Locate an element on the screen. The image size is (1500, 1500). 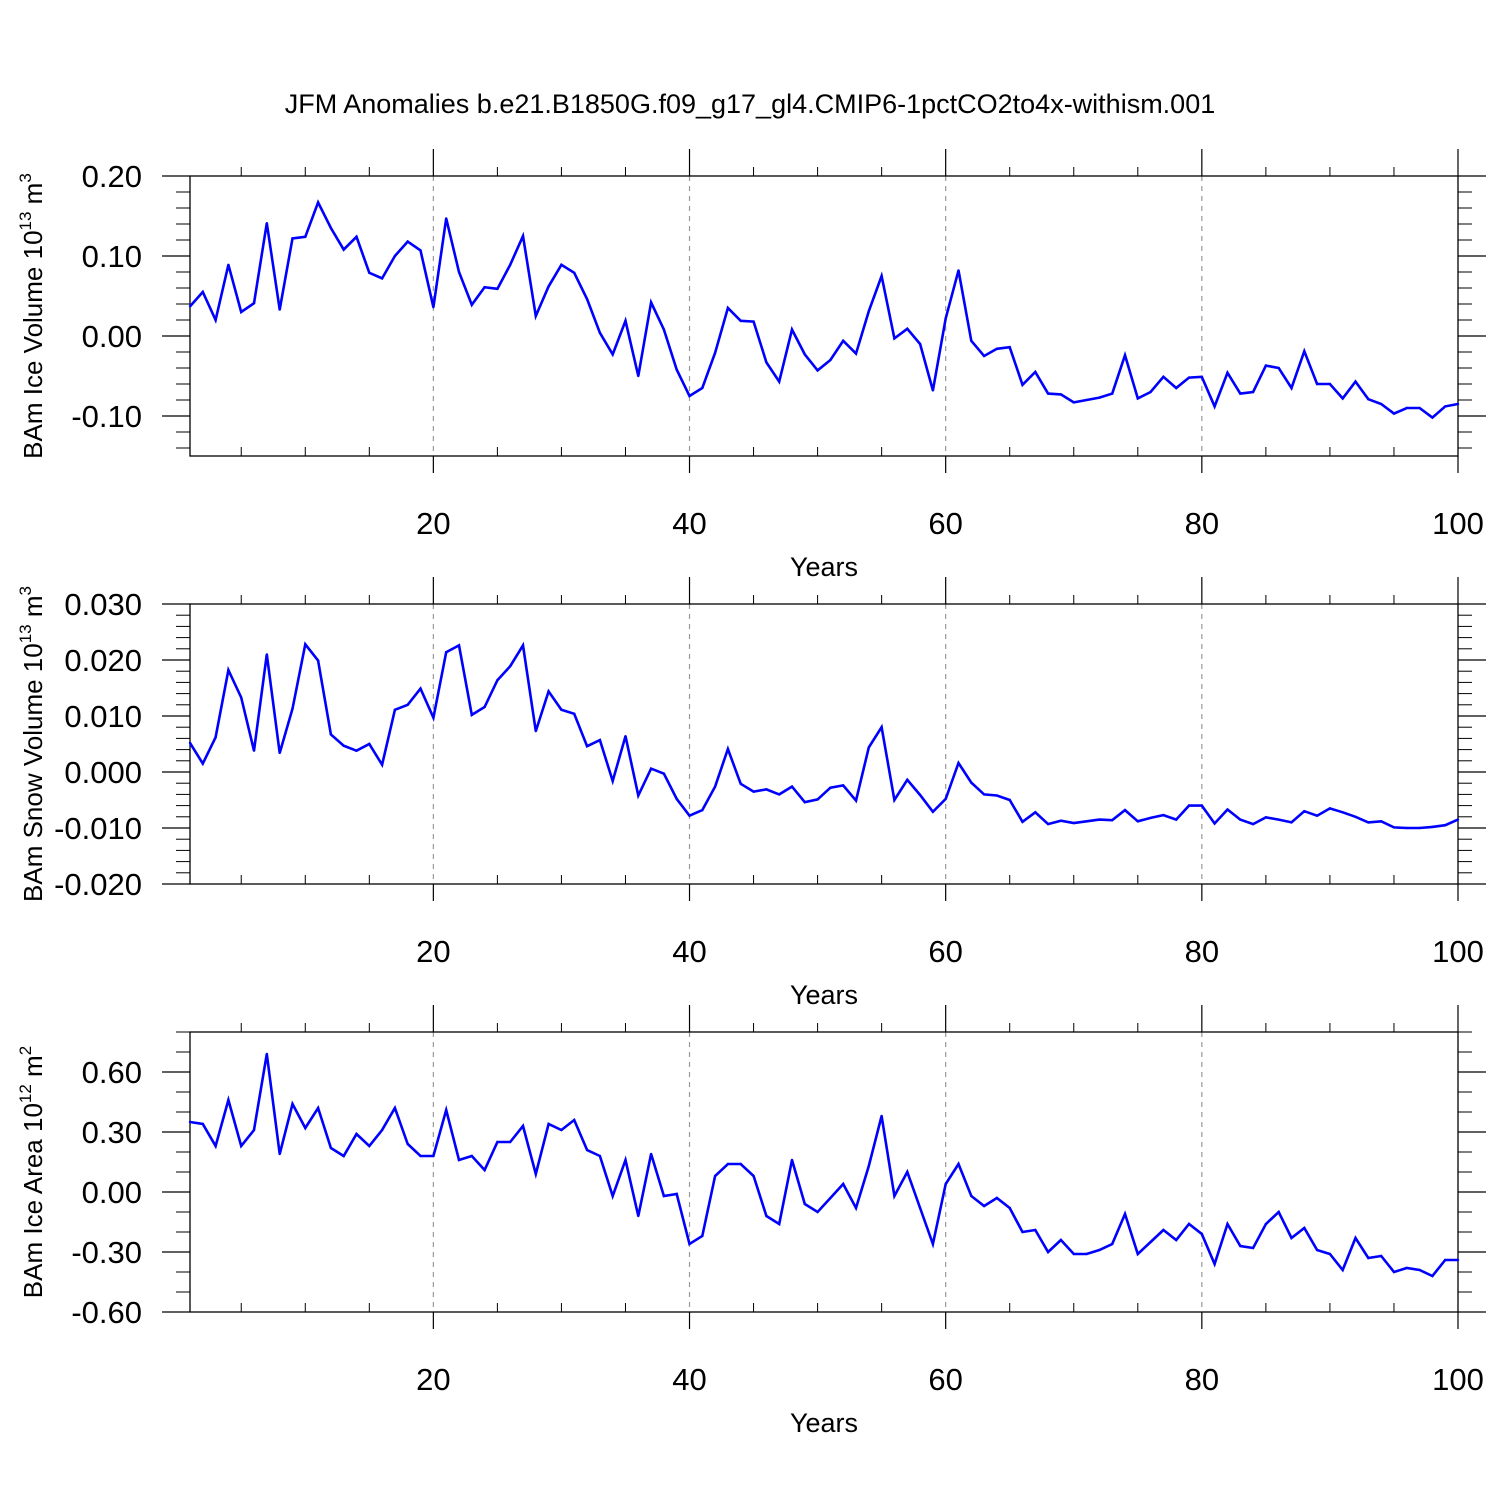
x-tick-label: 40 is located at coordinates (689, 523).